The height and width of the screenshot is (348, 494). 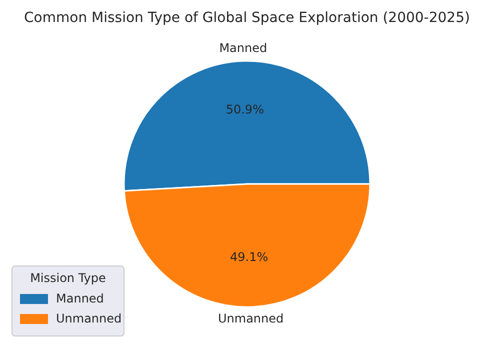 I want to click on legend-label: Manned, so click(x=80, y=298).